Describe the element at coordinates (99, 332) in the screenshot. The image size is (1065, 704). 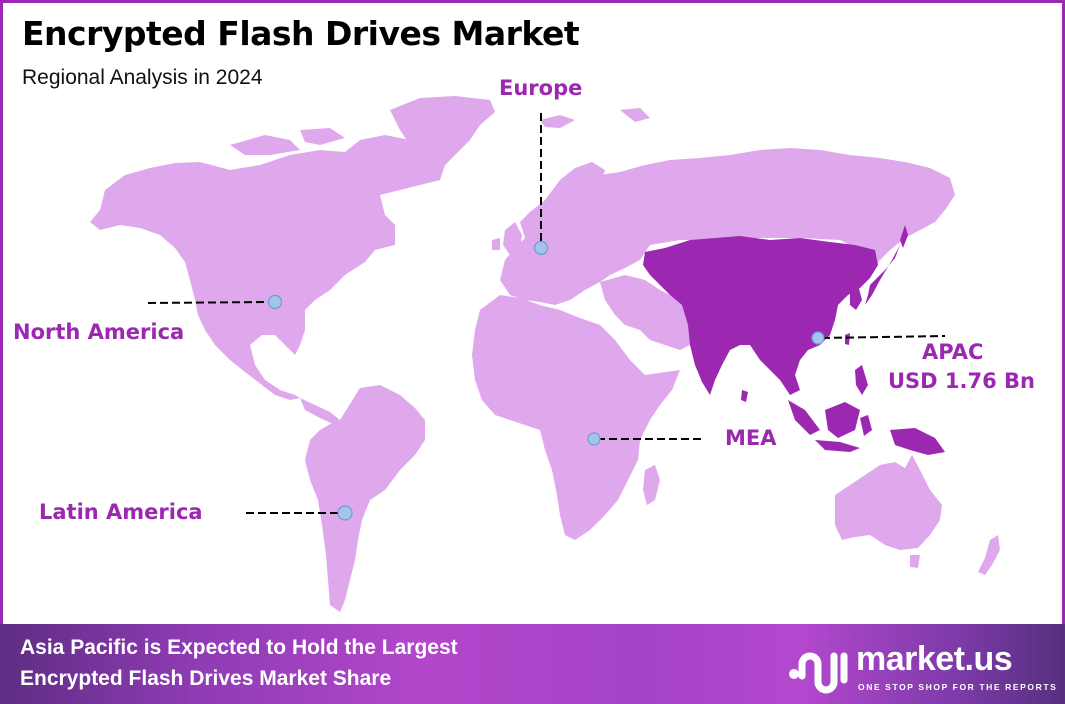
I see `label-north-america: North America` at that location.